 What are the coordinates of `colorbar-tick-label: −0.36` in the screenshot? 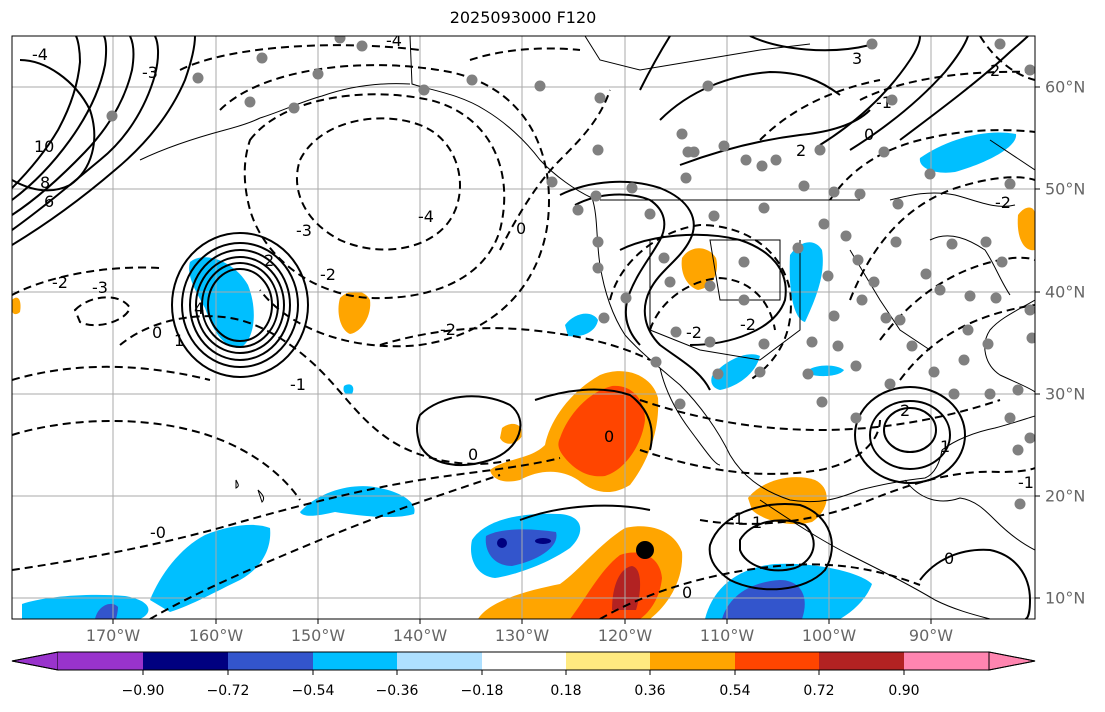 It's located at (397, 691).